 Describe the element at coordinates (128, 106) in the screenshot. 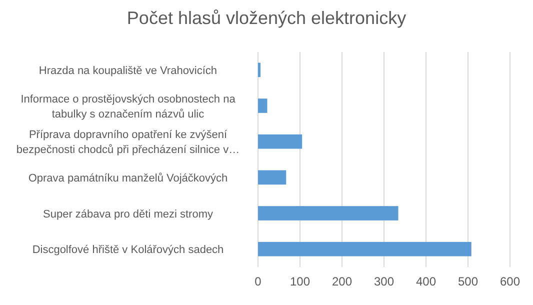

I see `y-tick-label: Informace o prostějovských osobnostech na tabulky s označením názvů ulic` at that location.